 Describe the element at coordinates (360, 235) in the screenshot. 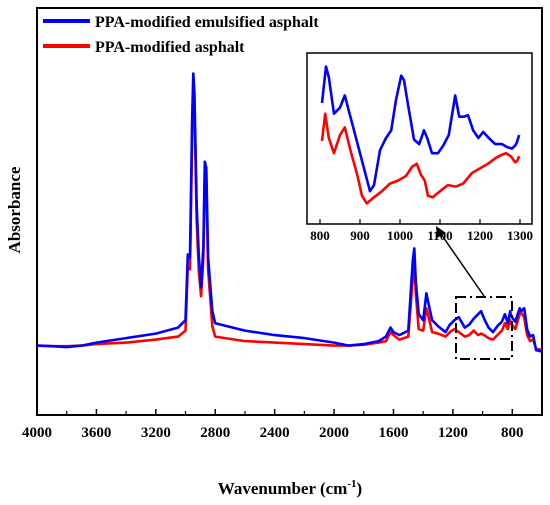

I see `inset-x-tick-label: 900` at that location.